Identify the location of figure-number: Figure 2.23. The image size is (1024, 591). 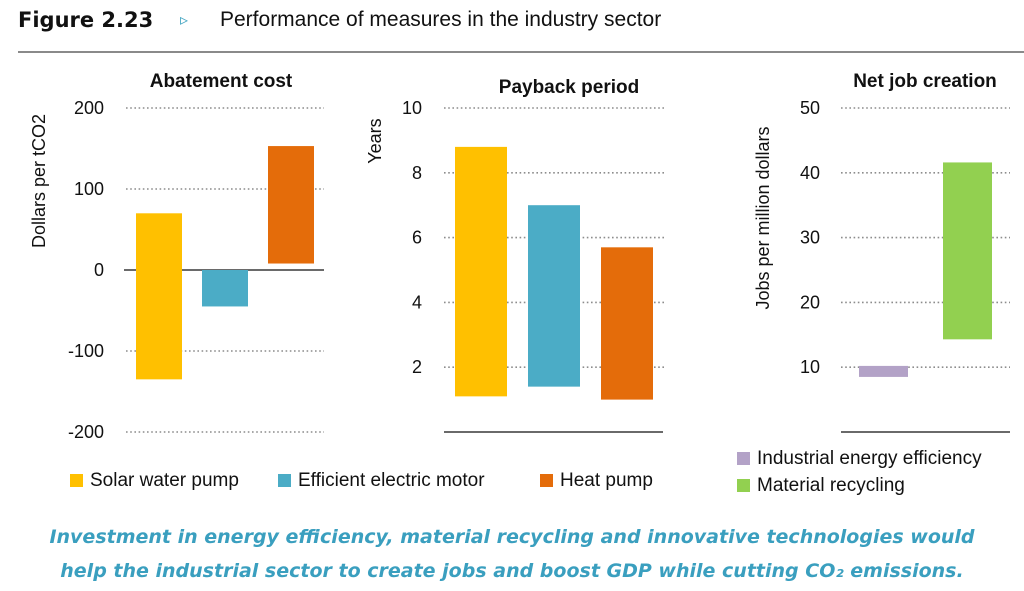
(86, 20).